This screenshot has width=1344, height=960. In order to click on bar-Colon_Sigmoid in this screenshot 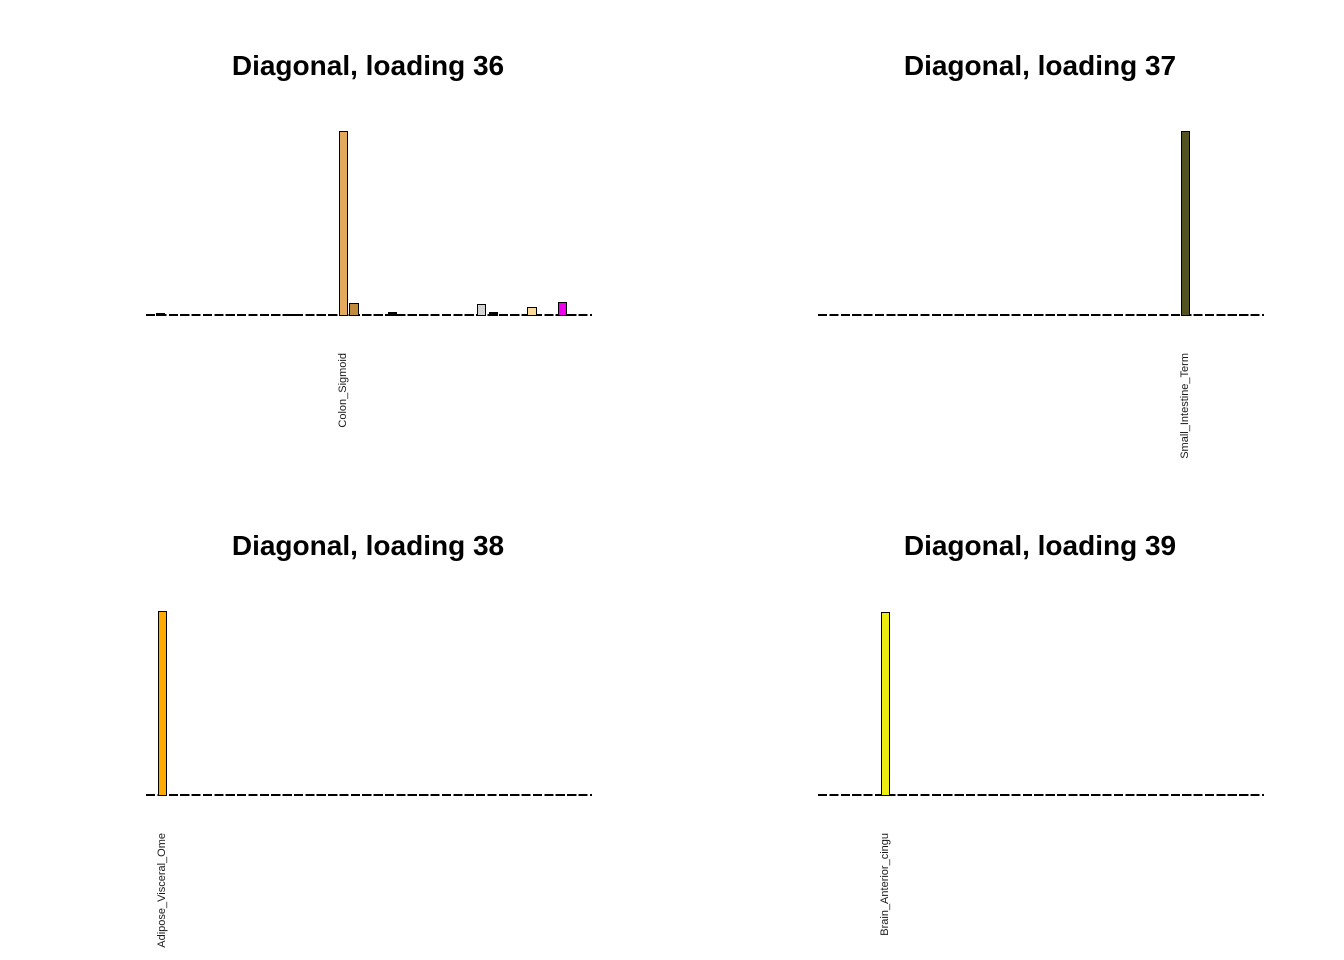, I will do `click(343, 223)`.